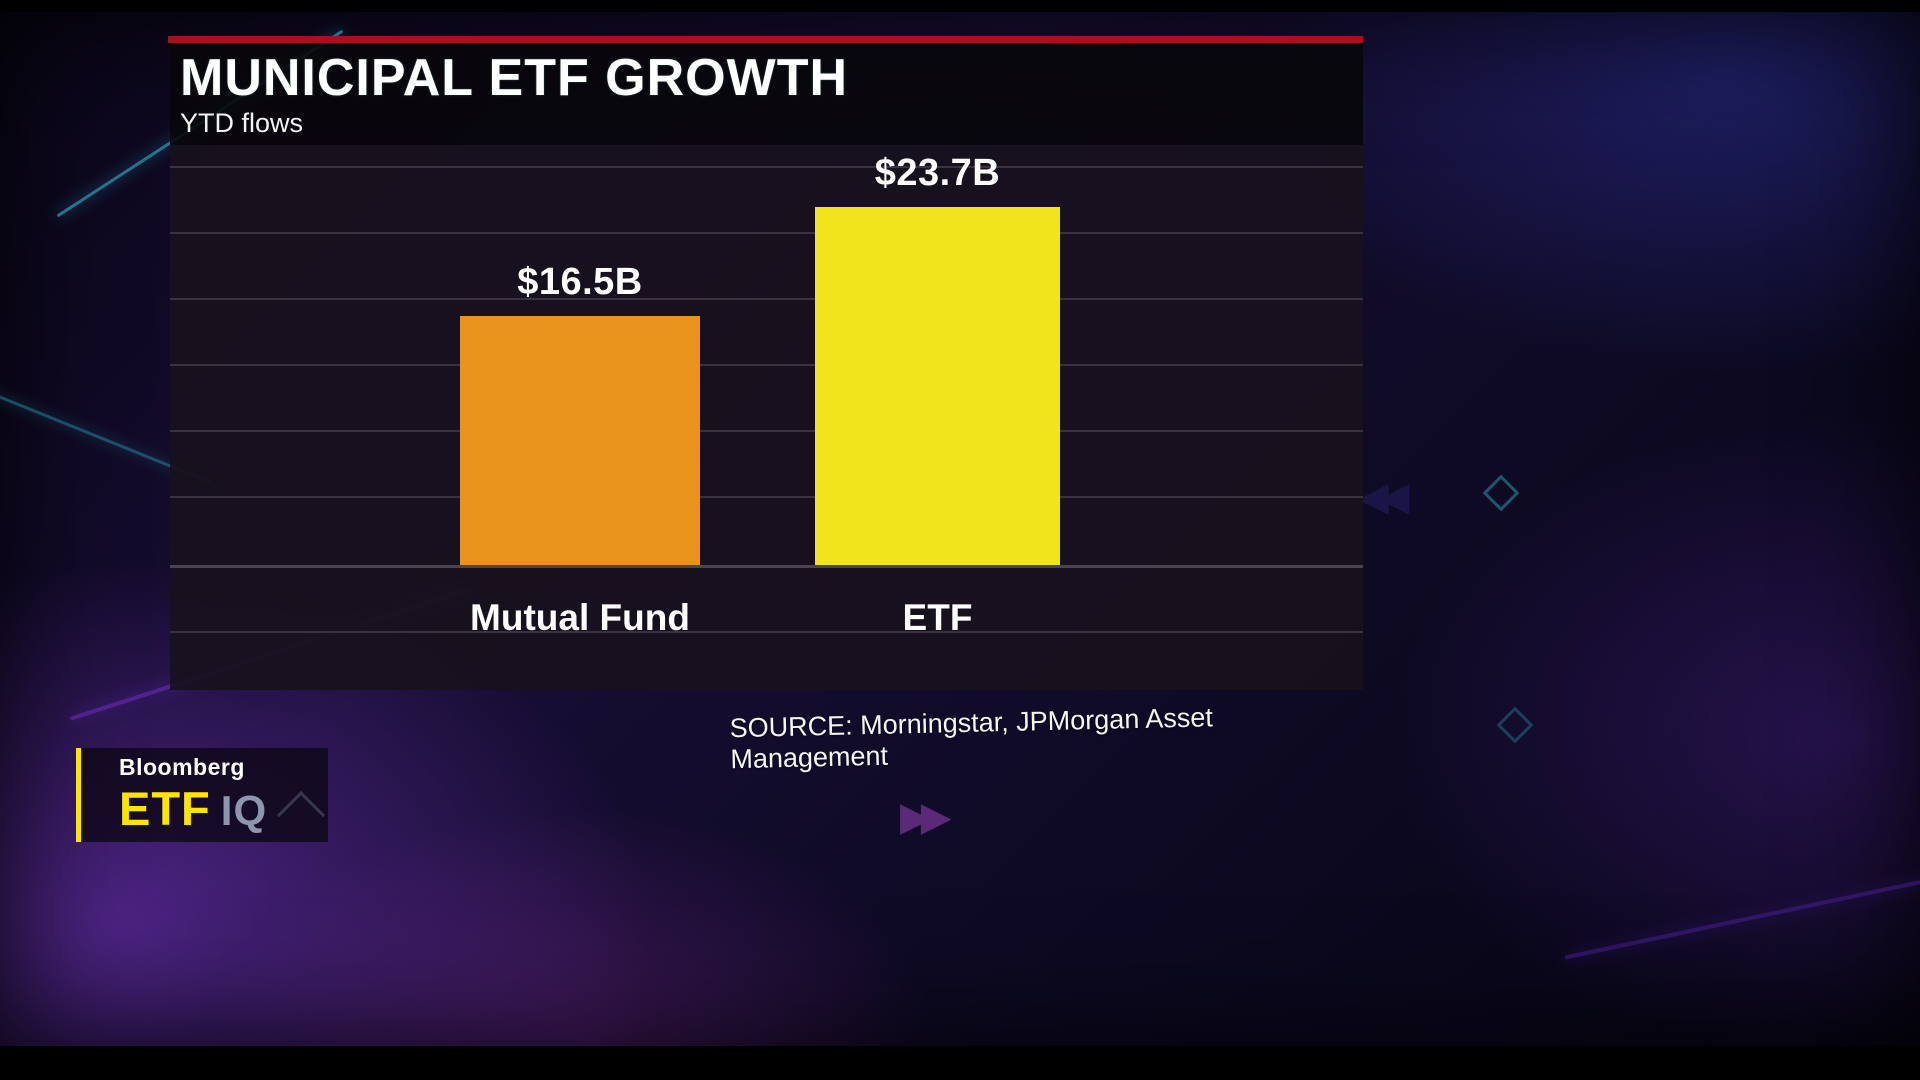  Describe the element at coordinates (937, 386) in the screenshot. I see `bar-etf` at that location.